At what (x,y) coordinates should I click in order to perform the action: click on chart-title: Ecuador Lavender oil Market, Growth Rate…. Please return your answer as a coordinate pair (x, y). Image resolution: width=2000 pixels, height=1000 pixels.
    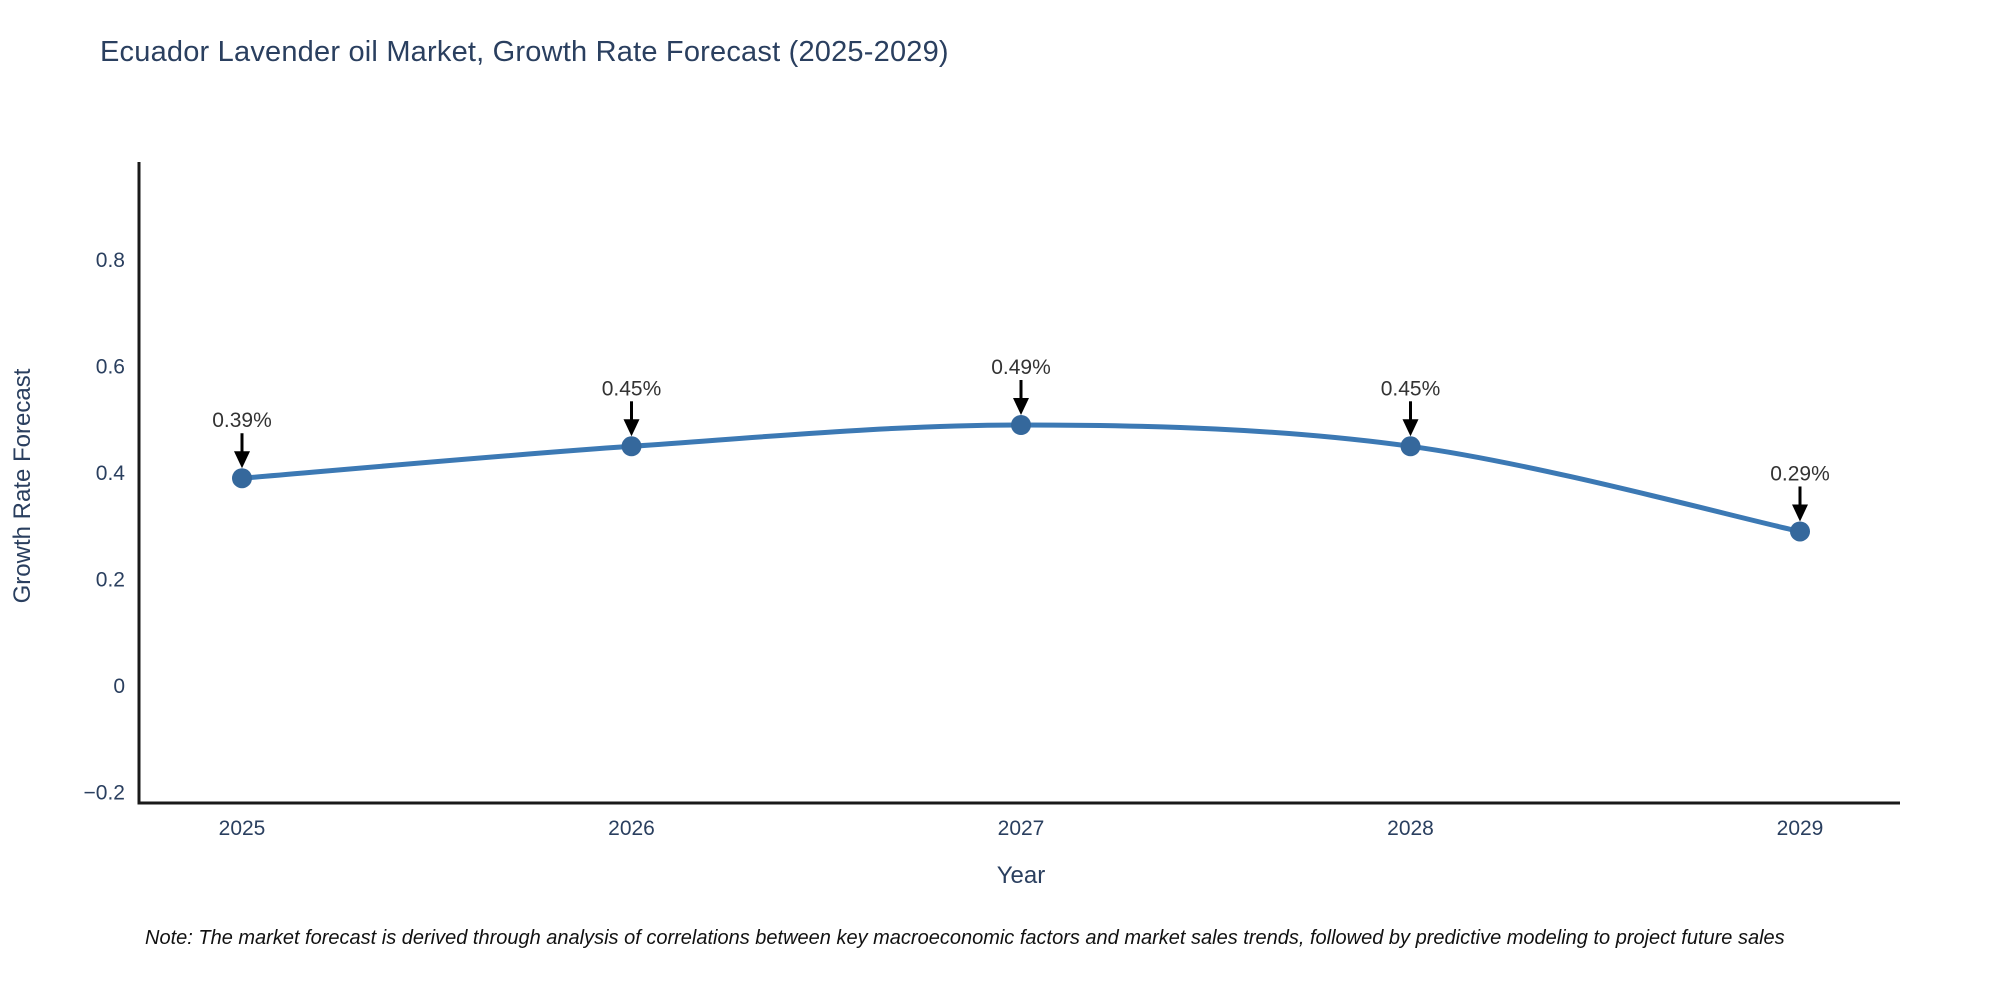
    Looking at the image, I should click on (524, 52).